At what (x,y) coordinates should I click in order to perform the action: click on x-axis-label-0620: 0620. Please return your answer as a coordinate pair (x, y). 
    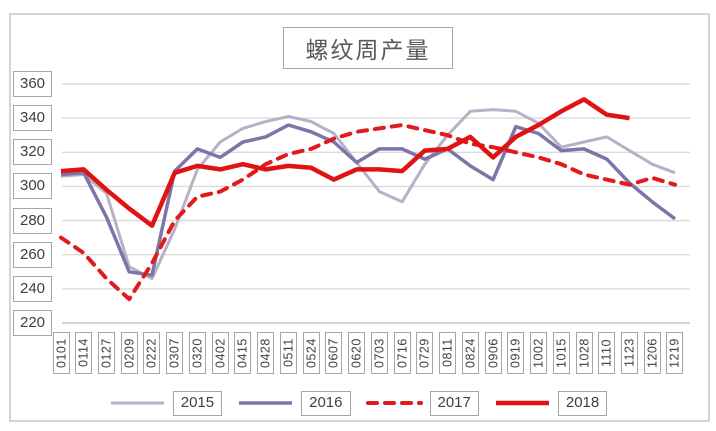
    Looking at the image, I should click on (356, 353).